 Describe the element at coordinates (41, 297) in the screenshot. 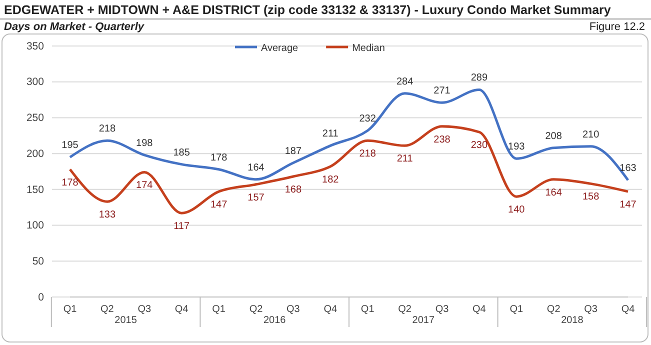

I see `y-tick-label: 0` at that location.